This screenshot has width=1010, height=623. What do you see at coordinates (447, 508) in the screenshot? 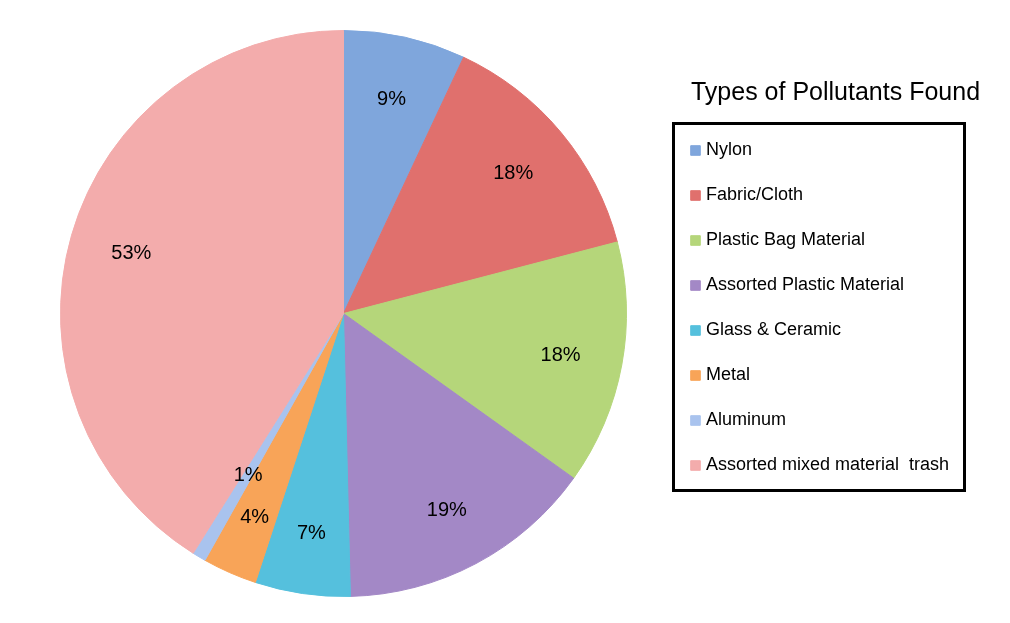
I see `data-label: 19%` at bounding box center [447, 508].